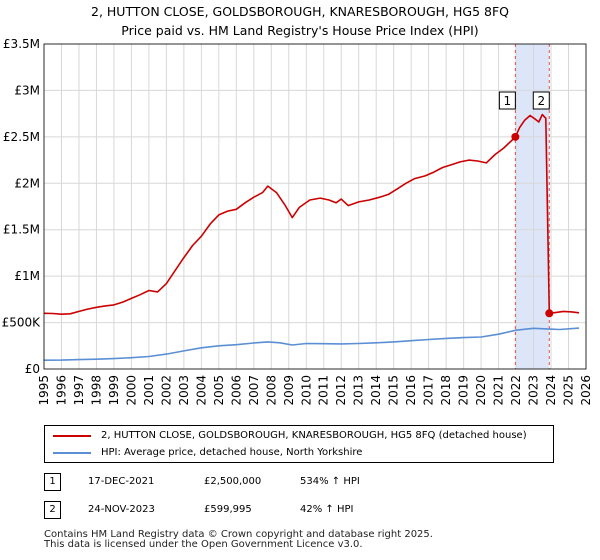  I want to click on y-tick-label: £2M, so click(27, 183).